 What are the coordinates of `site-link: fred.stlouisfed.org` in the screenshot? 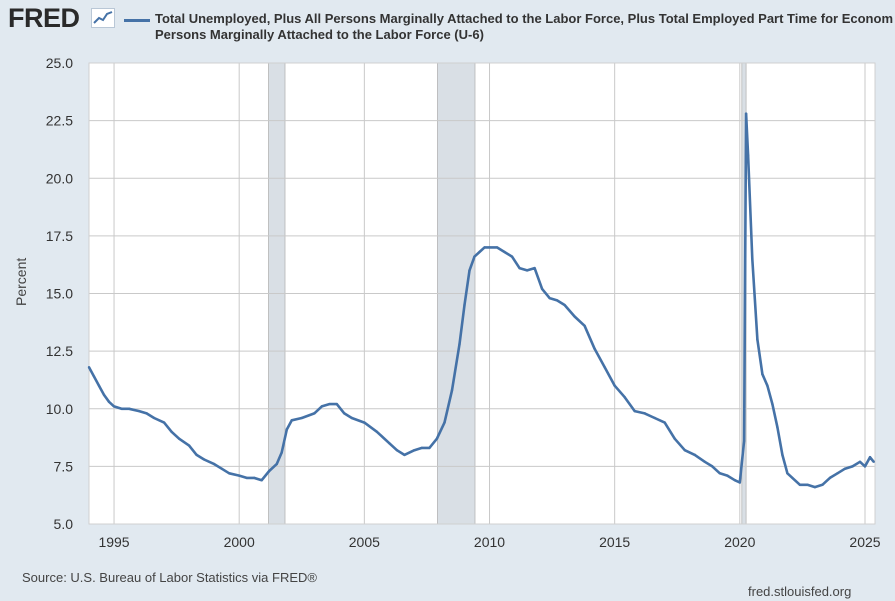 It's located at (800, 591).